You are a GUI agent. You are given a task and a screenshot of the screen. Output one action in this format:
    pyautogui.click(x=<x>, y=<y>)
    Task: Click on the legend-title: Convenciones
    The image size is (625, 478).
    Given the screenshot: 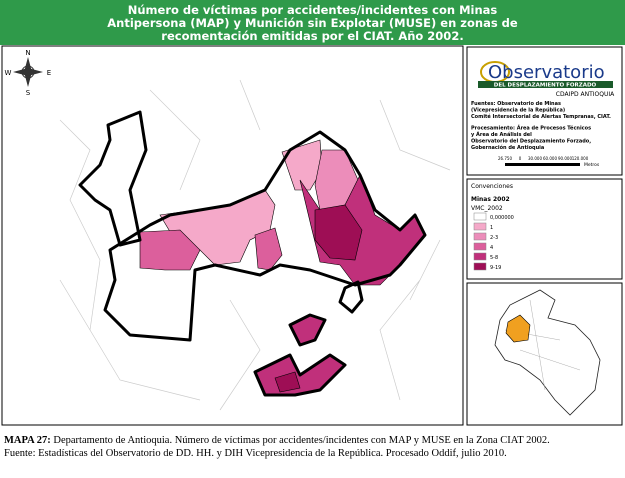 What is the action you would take?
    pyautogui.click(x=492, y=186)
    